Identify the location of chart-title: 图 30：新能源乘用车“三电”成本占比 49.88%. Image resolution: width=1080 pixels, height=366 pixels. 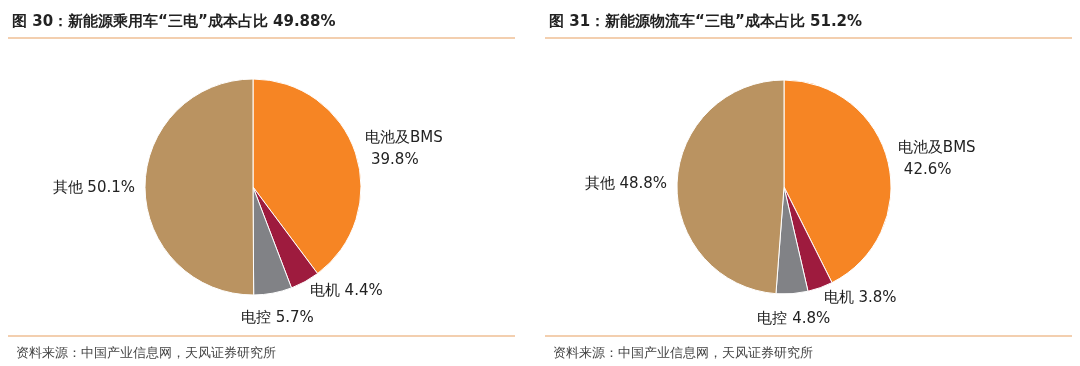
(174, 21).